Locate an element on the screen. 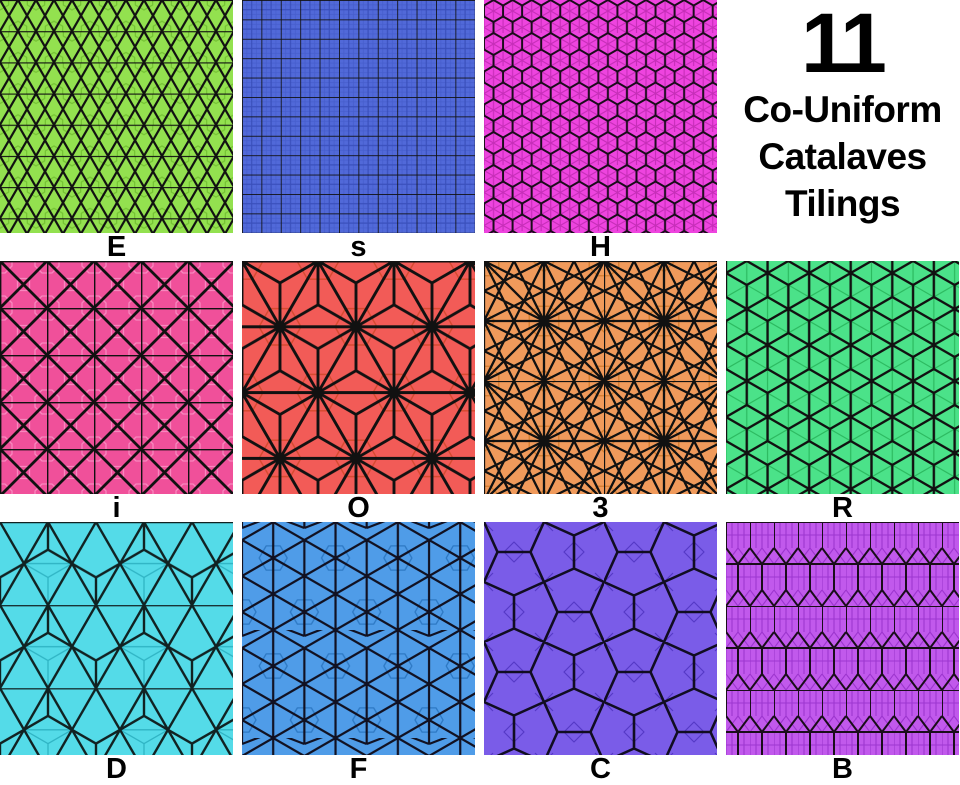 Image resolution: width=960 pixels, height=785 pixels. tiling-pattern-R is located at coordinates (842, 377).